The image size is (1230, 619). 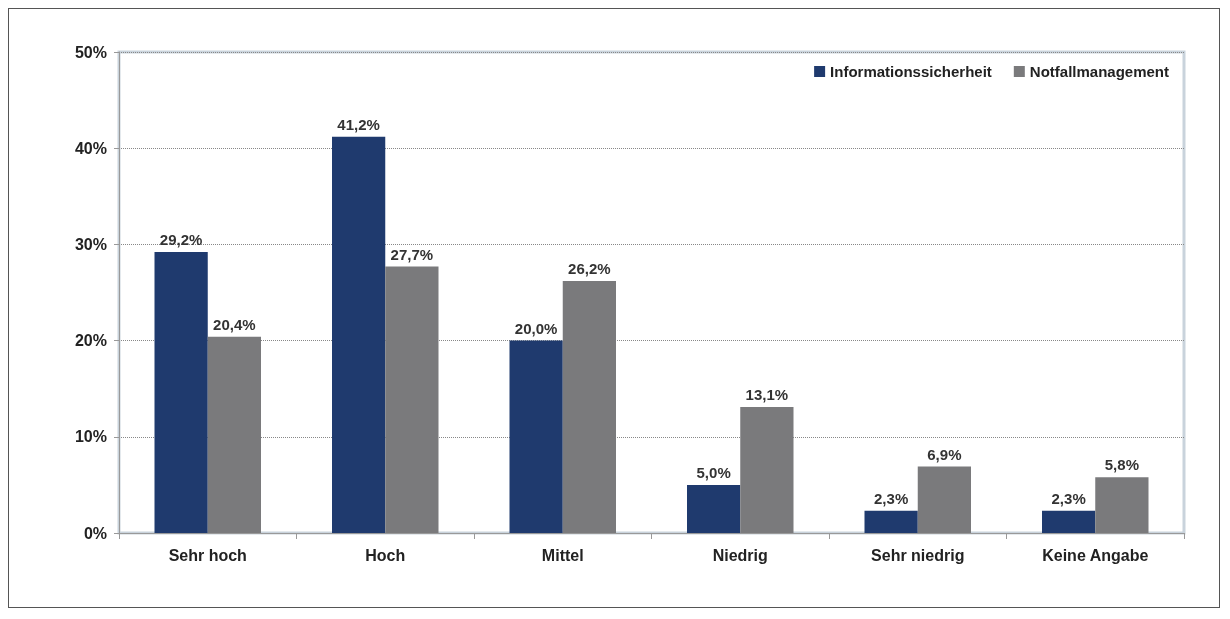 I want to click on y-tick-label: 0%, so click(x=95, y=533).